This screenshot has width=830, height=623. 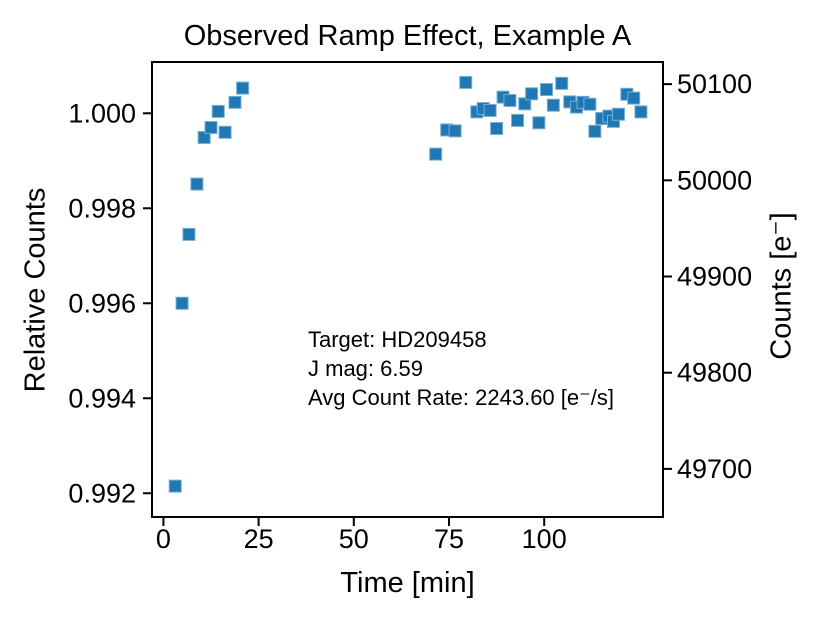 What do you see at coordinates (714, 84) in the screenshot?
I see `y-tick-label-right: 50100` at bounding box center [714, 84].